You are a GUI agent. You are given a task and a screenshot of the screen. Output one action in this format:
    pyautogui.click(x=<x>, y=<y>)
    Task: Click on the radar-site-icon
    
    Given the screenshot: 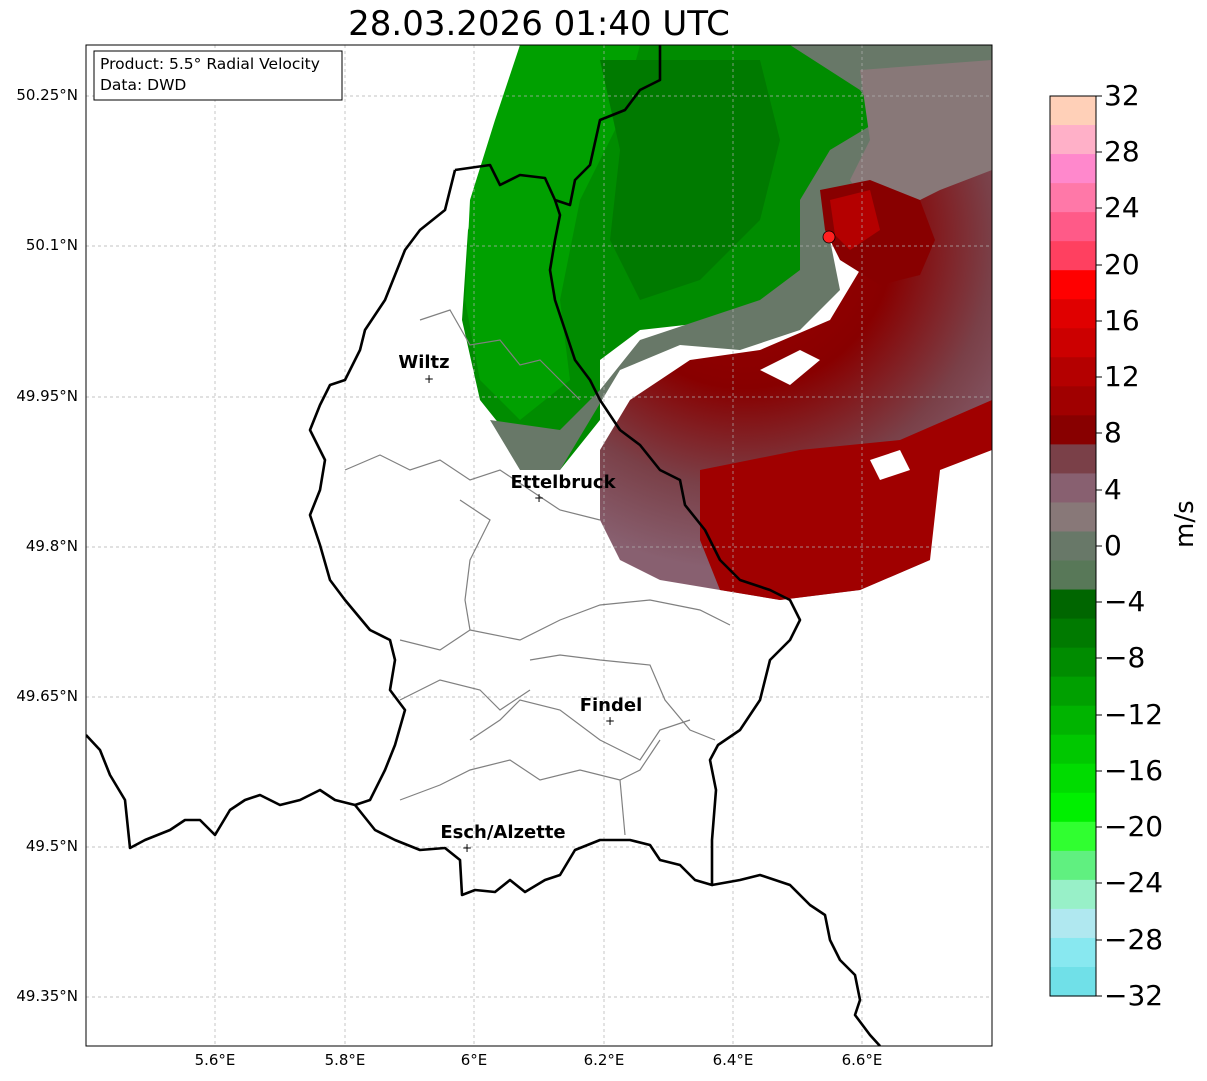 What is the action you would take?
    pyautogui.click(x=829, y=237)
    